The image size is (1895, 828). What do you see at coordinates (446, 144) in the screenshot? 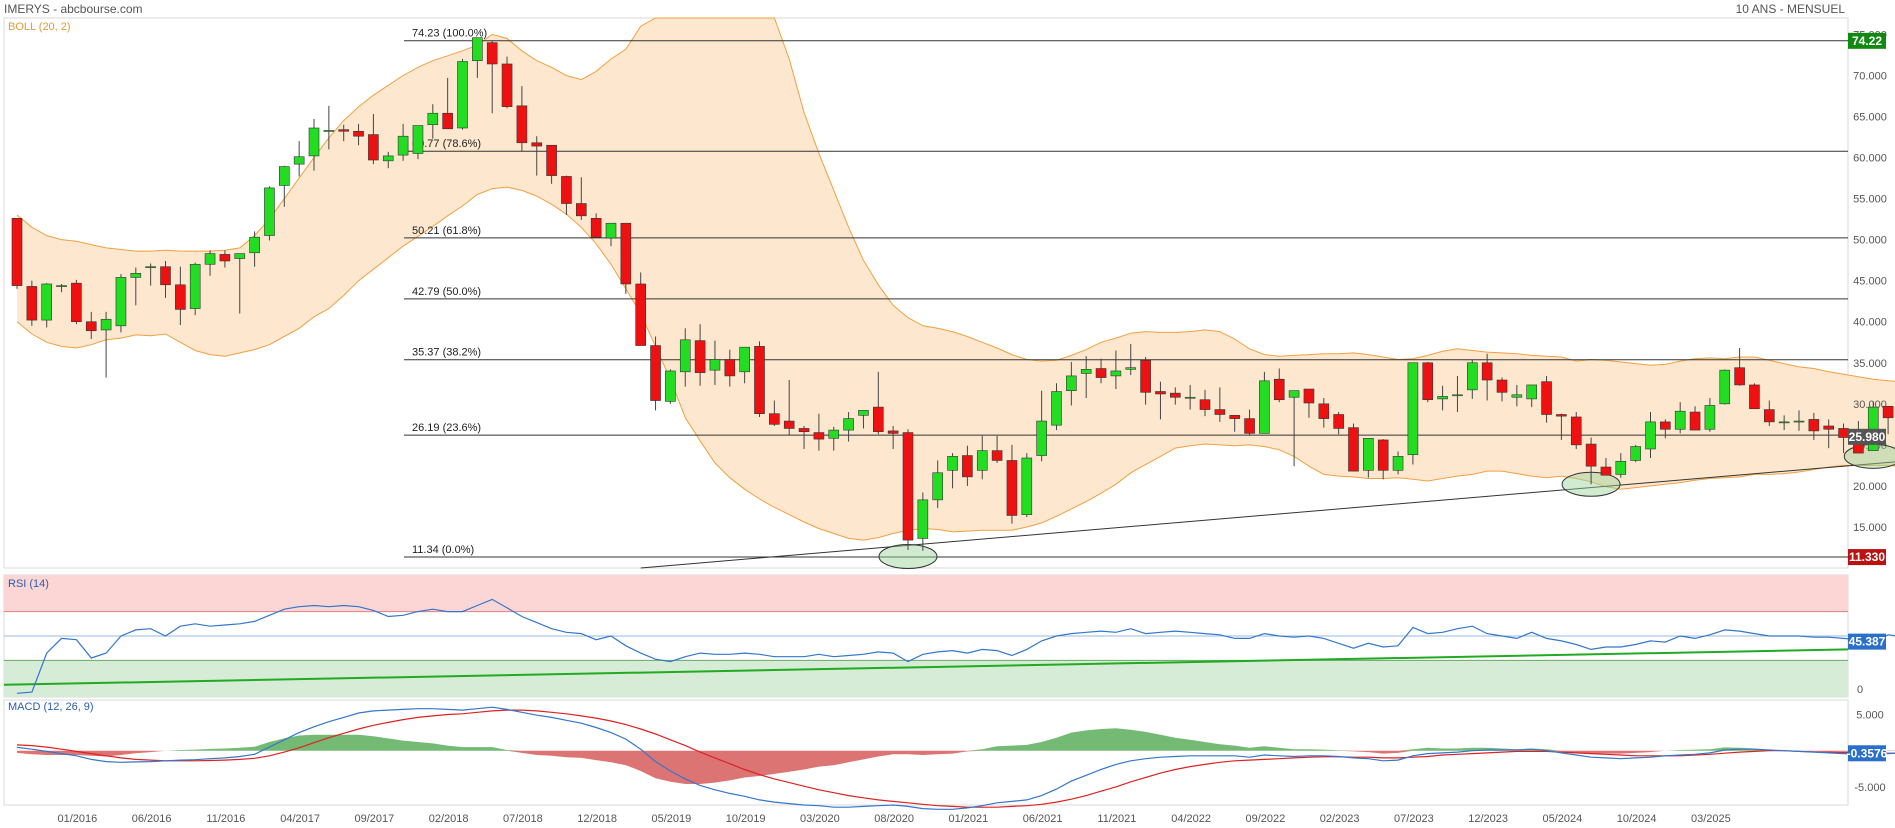
I see `fib-label: 60.77 (78.6%)` at bounding box center [446, 144].